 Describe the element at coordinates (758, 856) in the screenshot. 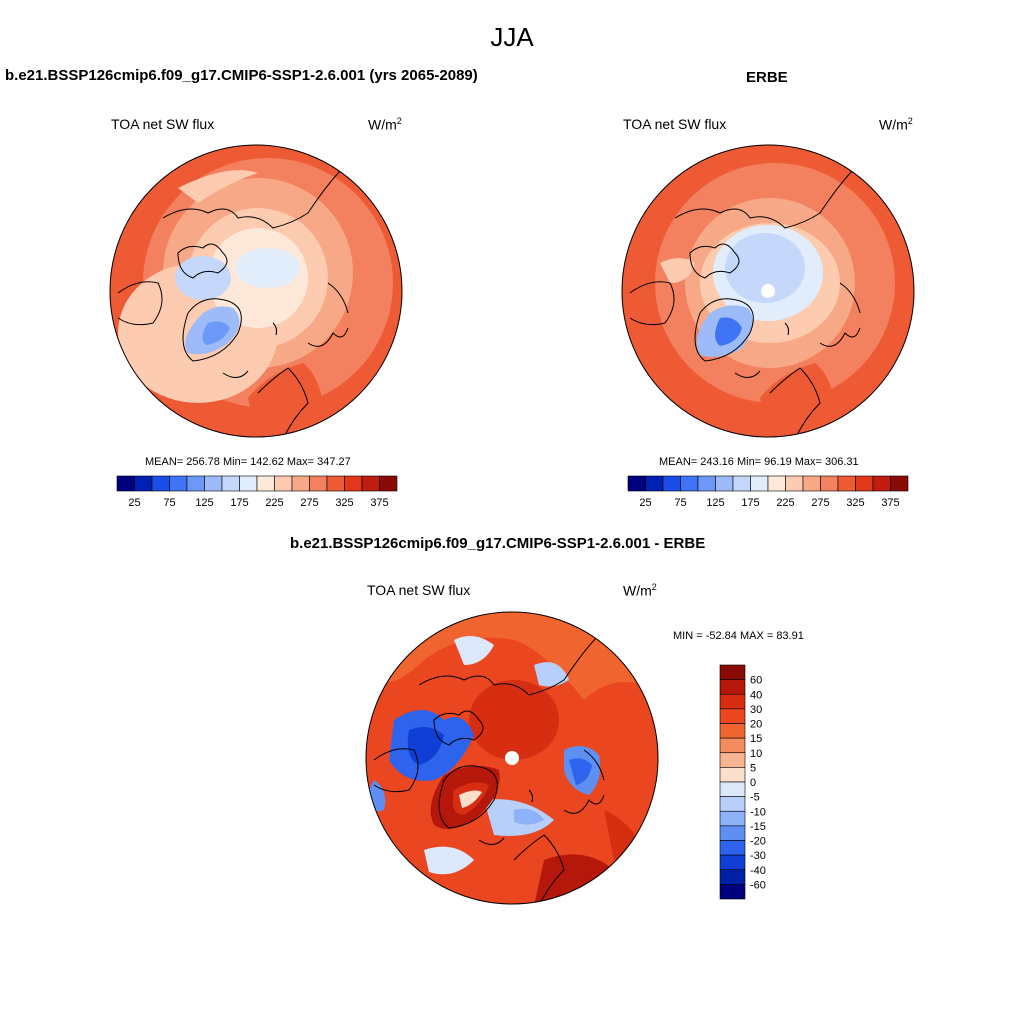

I see `panel-3-colorbar-tick: -30` at that location.